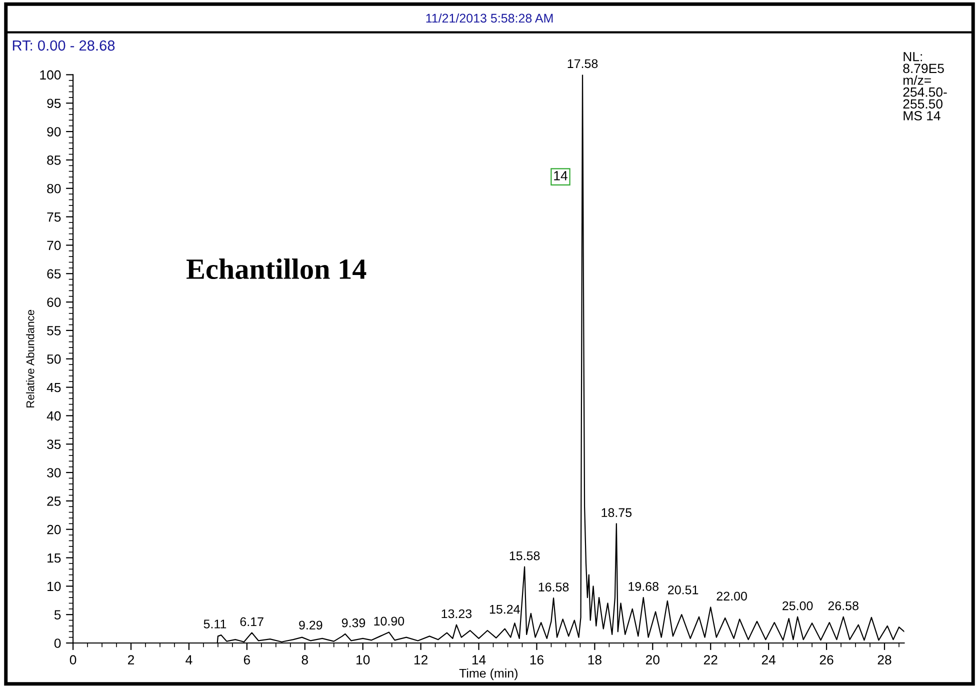 The image size is (979, 688). Describe the element at coordinates (54, 131) in the screenshot. I see `y-tick-label: 90` at that location.